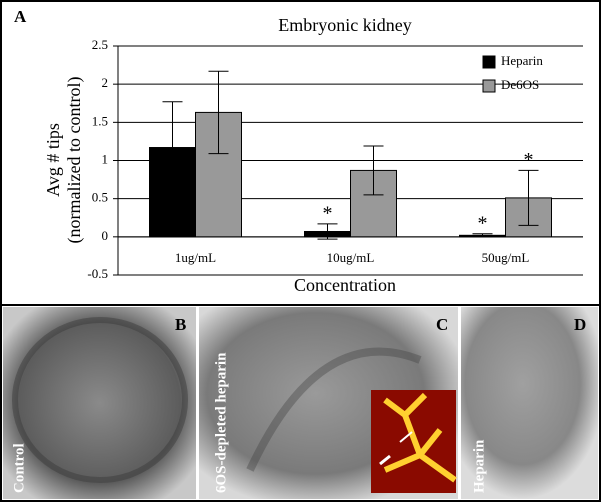  I want to click on y-tick-label: -0.5, so click(97, 273).